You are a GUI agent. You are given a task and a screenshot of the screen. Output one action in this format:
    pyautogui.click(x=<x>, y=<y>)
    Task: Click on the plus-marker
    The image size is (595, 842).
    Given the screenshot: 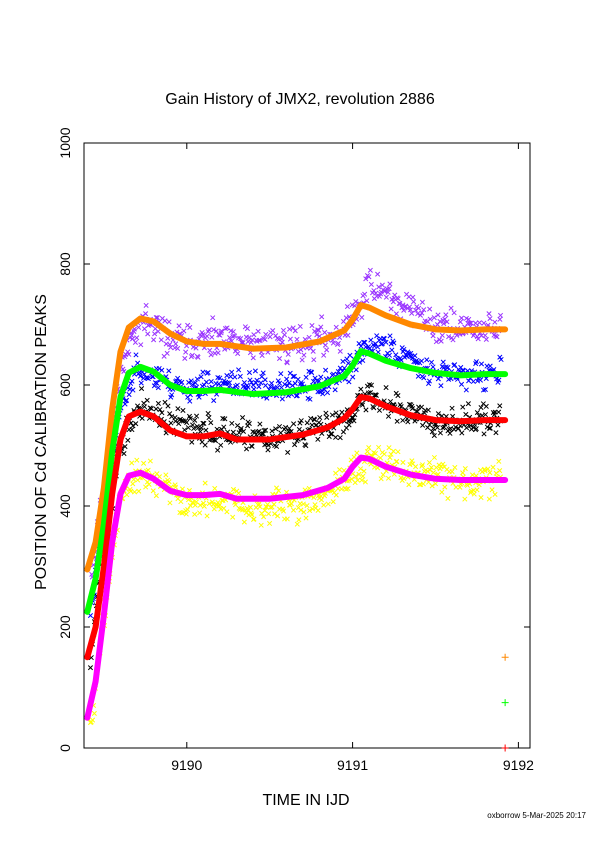 What is the action you would take?
    pyautogui.click(x=505, y=703)
    